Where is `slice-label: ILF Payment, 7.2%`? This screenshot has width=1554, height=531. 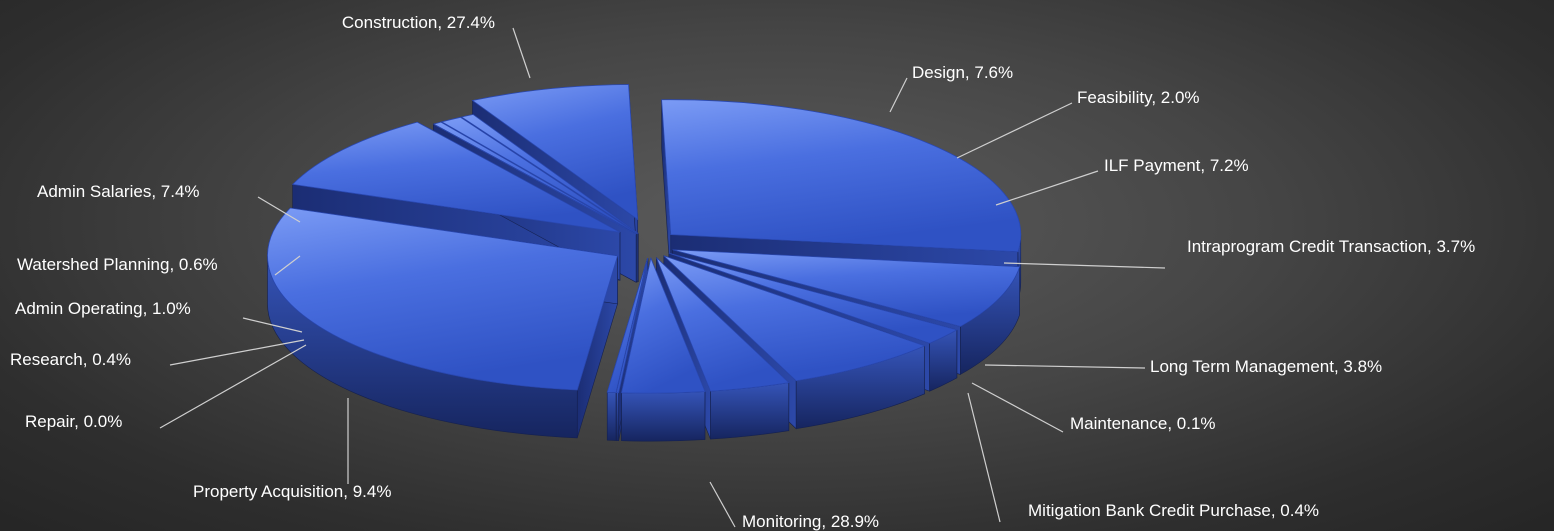
slice-label: ILF Payment, 7.2% is located at coordinates (1176, 165).